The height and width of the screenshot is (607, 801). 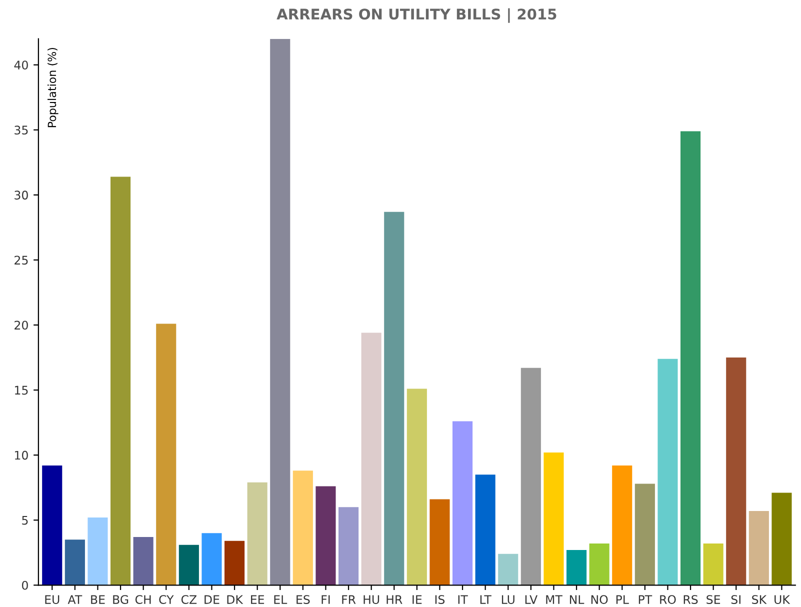 I want to click on y-tick-label: 40, so click(x=21, y=65).